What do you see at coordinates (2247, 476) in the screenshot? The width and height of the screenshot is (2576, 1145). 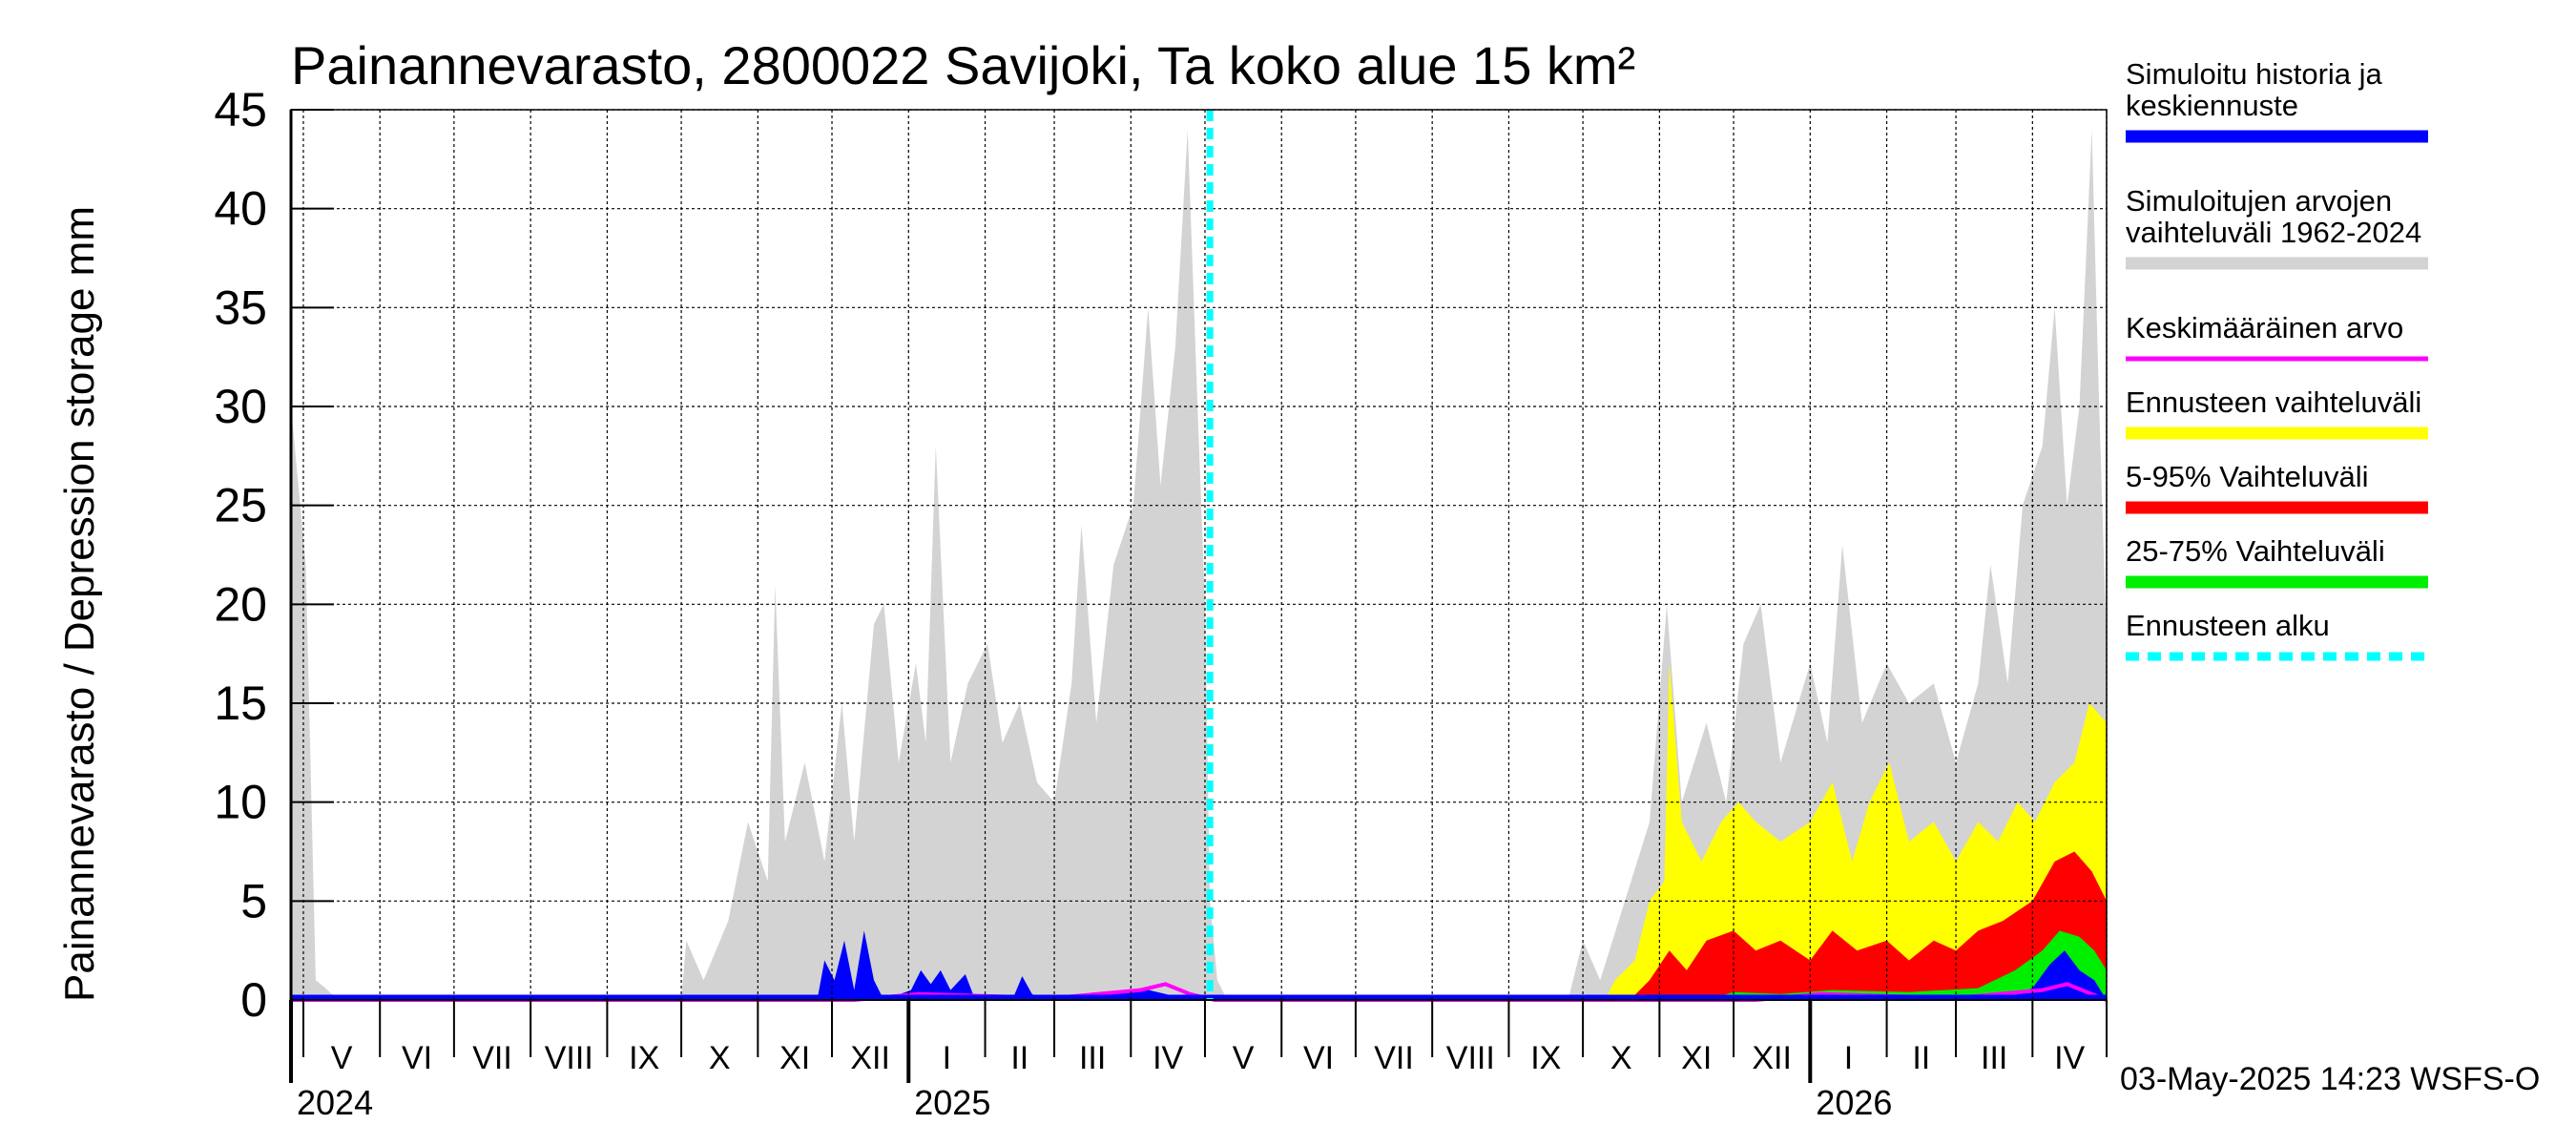 I see `legend-label-4: 5-95% Vaihteluväli` at bounding box center [2247, 476].